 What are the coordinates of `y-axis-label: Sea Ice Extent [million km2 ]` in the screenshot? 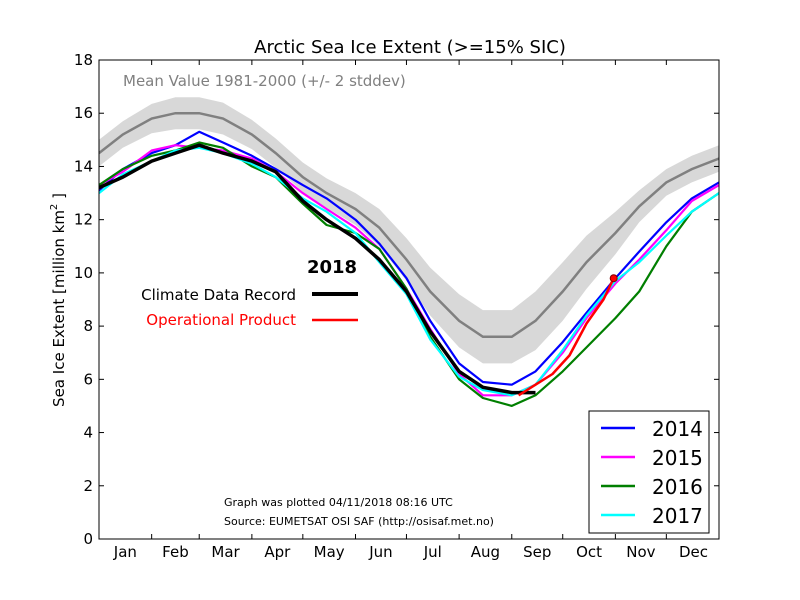 It's located at (58, 300).